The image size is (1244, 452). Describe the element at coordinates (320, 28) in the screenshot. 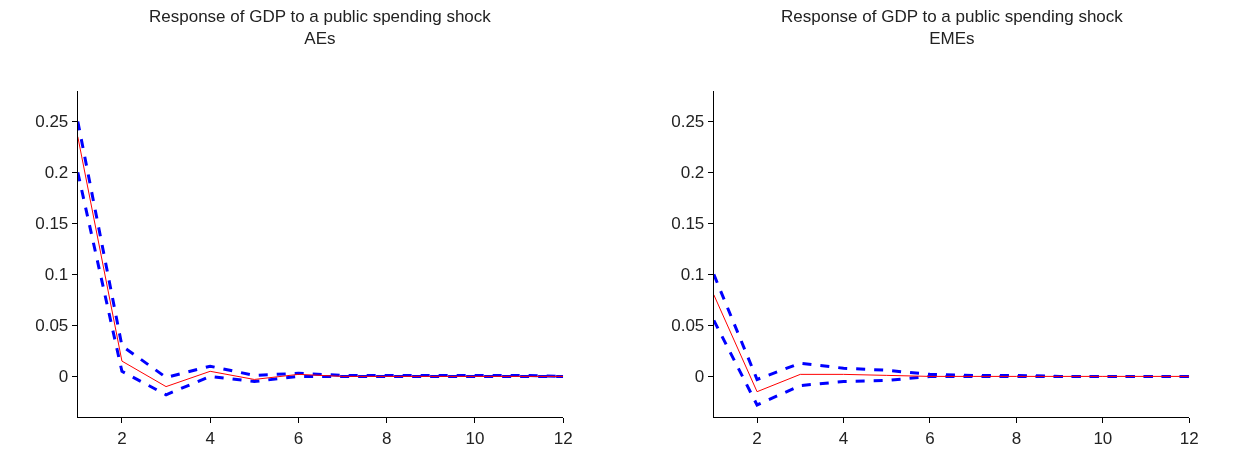

I see `chart-title: Response of GDP to a public spending shock AEs` at that location.